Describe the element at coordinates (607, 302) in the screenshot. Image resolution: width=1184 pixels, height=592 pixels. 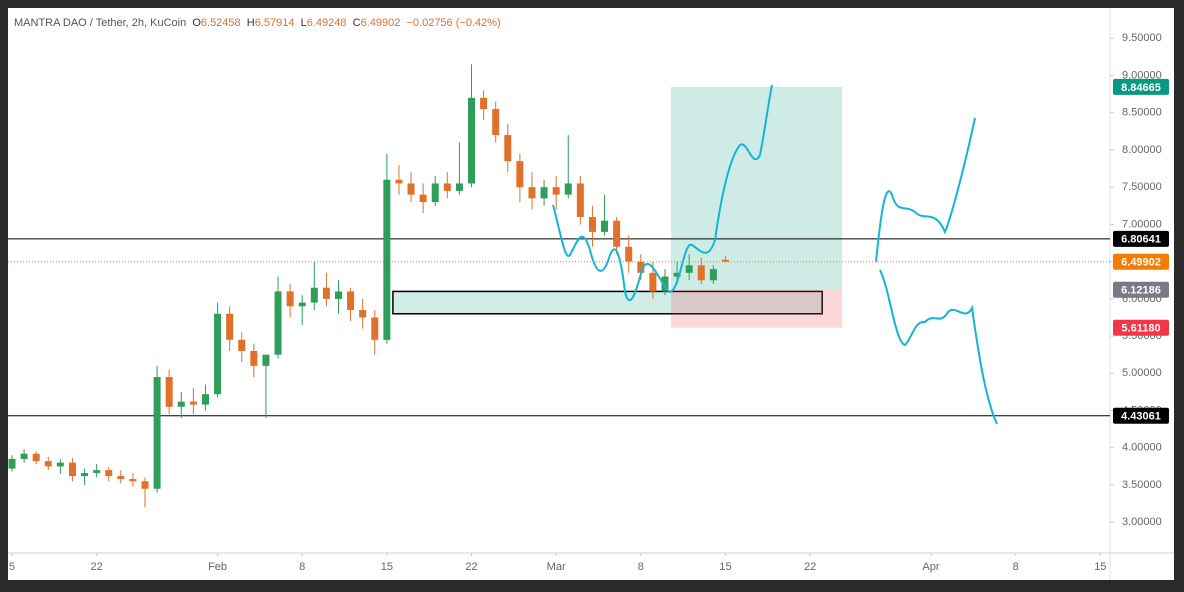
I see `zone-box` at that location.